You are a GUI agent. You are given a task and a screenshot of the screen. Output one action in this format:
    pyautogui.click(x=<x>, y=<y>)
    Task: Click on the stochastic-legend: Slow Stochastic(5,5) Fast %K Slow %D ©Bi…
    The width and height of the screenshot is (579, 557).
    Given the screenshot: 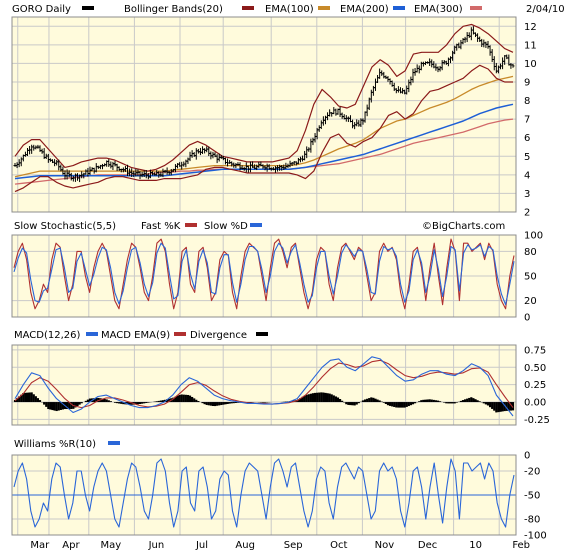 What is the action you would take?
    pyautogui.click(x=259, y=226)
    